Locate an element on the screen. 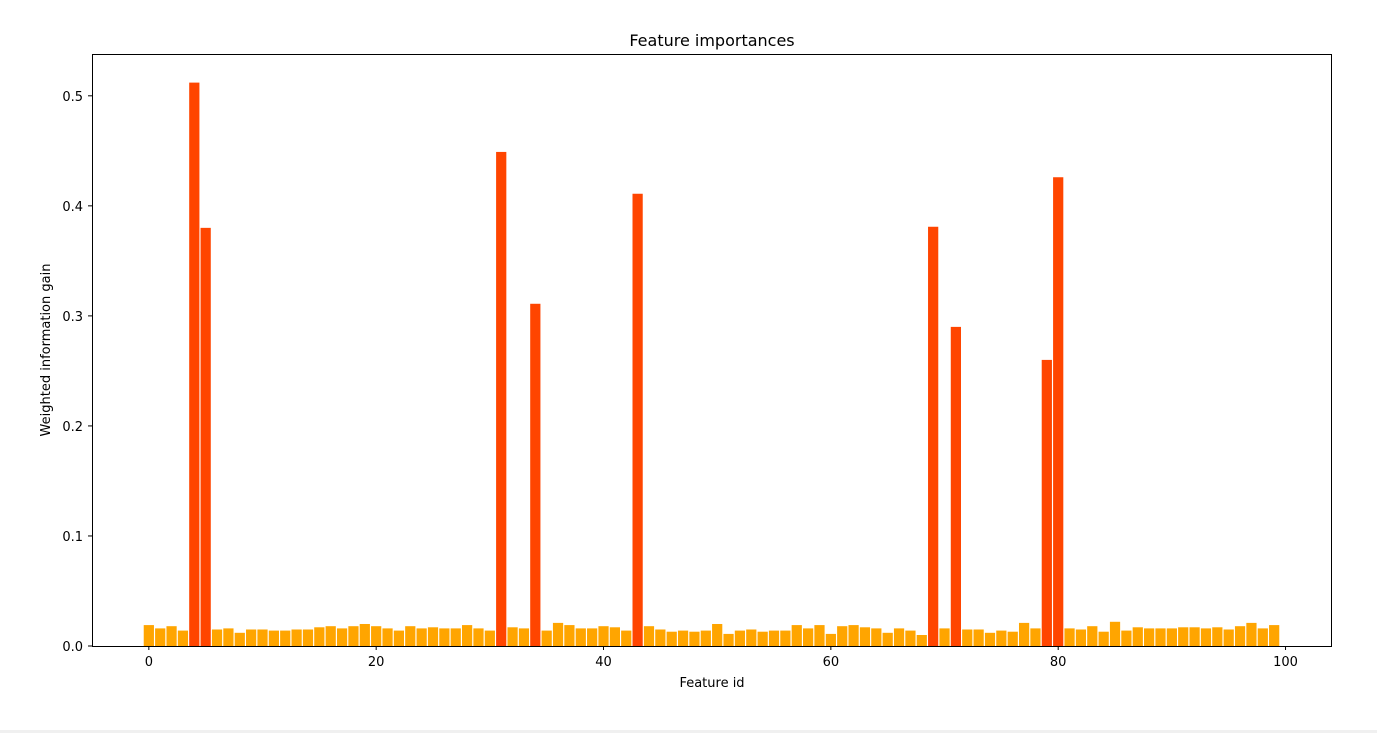 The image size is (1377, 733). x-tick-label: 40 is located at coordinates (603, 662).